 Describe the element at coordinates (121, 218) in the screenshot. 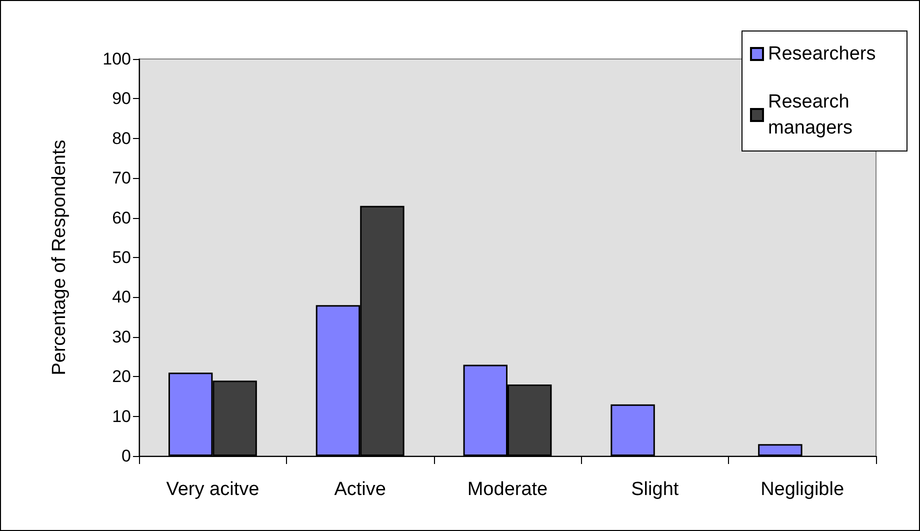

I see `y-tick-label: 60` at that location.